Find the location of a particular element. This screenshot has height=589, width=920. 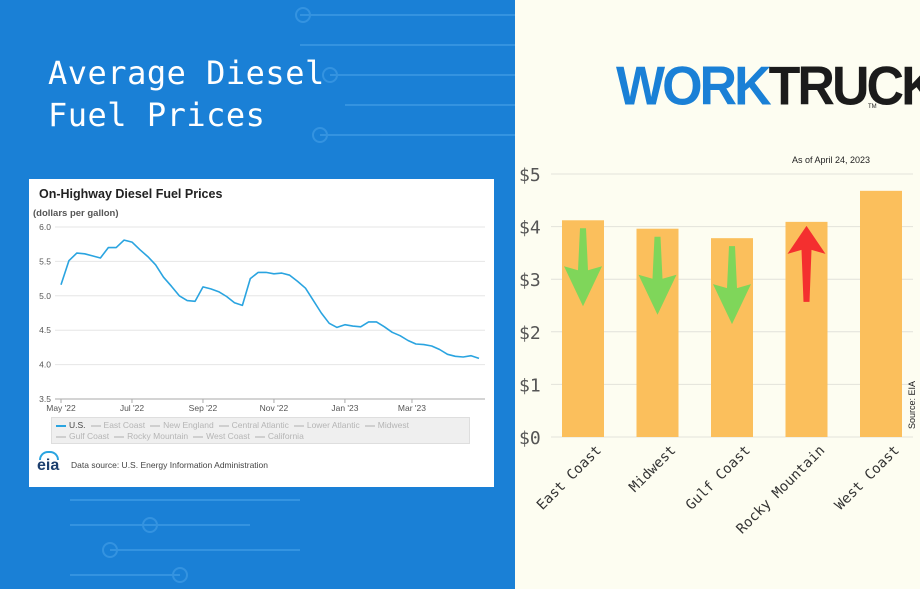

source-note: Source: EIA is located at coordinates (912, 405).